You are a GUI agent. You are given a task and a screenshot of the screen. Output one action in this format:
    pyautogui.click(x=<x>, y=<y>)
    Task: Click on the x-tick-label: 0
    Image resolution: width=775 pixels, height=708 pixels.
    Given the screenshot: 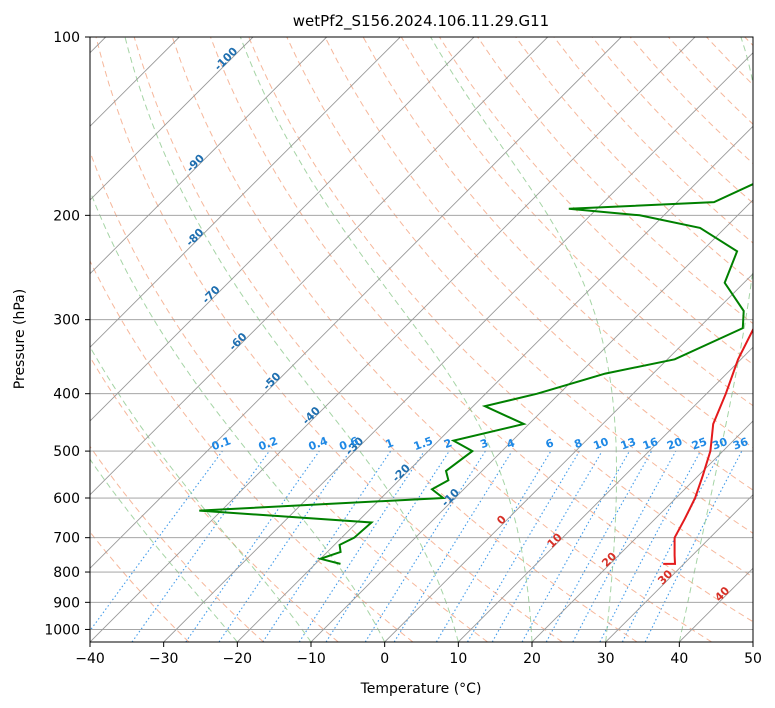 What is the action you would take?
    pyautogui.click(x=384, y=659)
    